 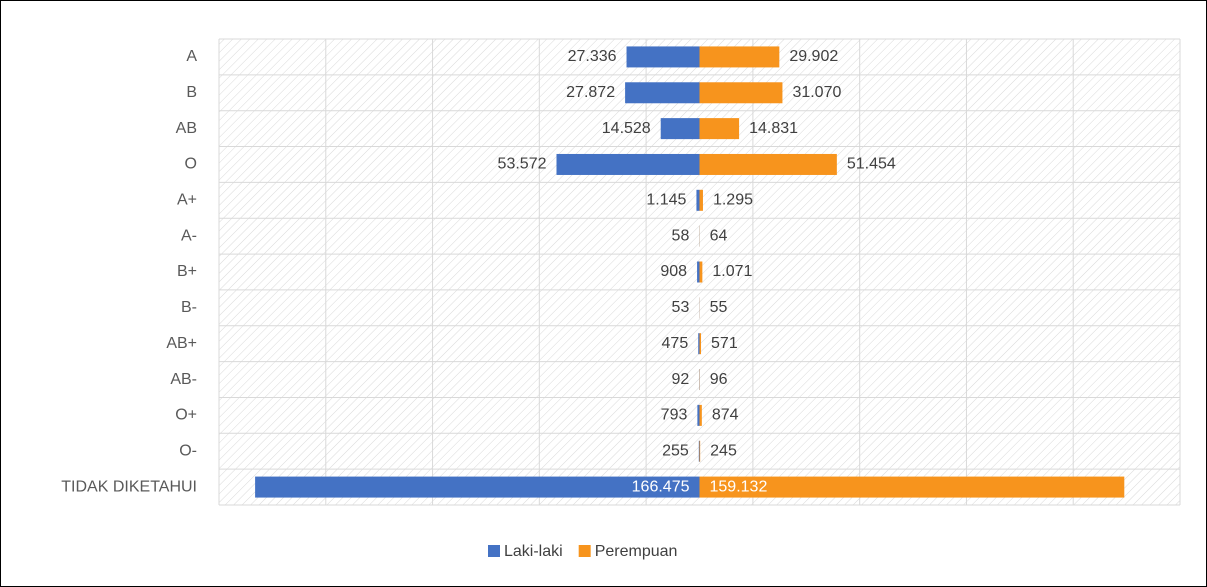 I want to click on data-label: 53.572, so click(x=522, y=164).